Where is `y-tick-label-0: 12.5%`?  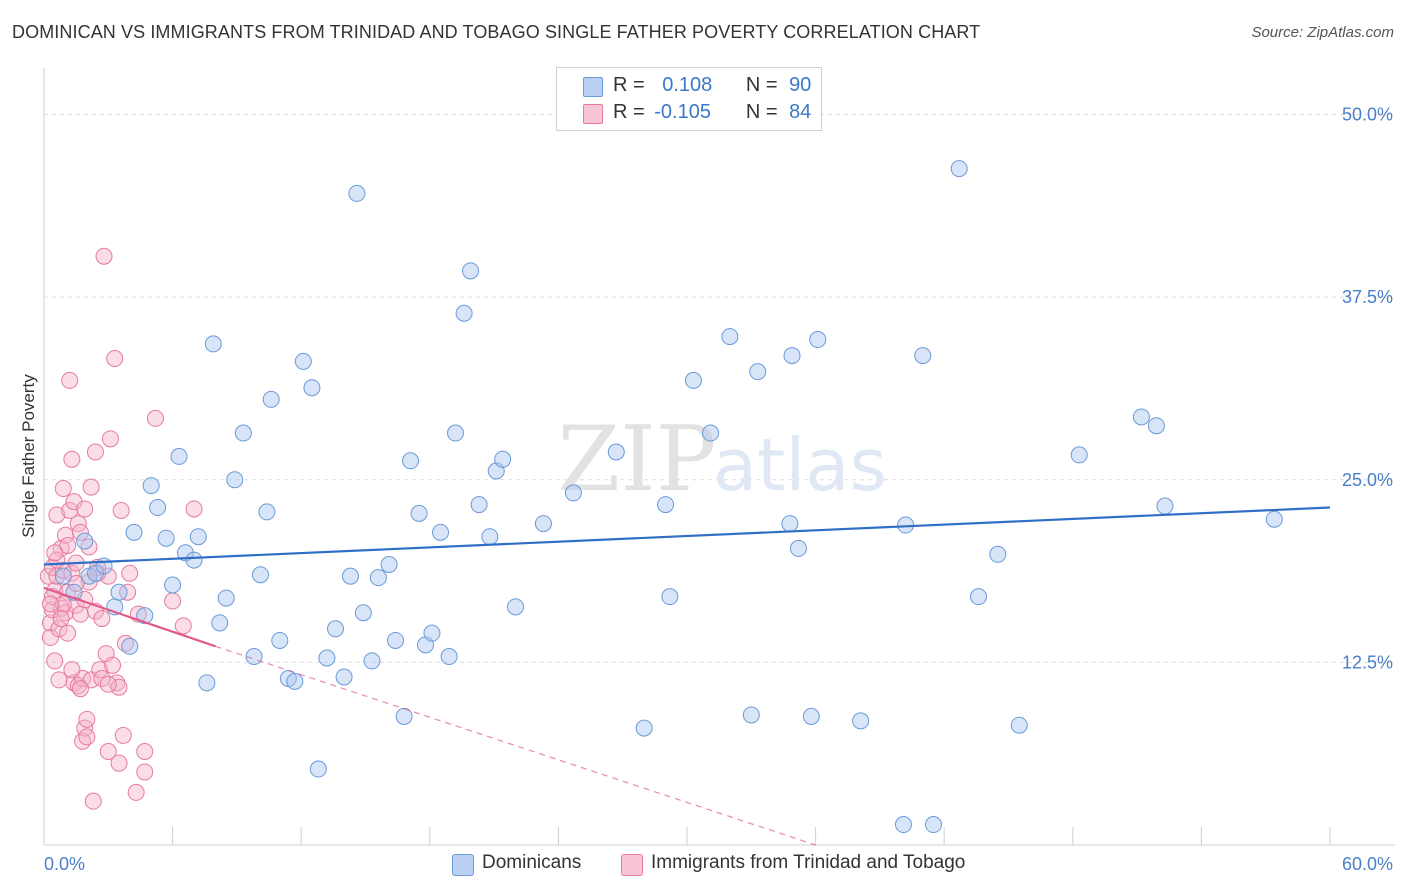 y-tick-label-0: 12.5% is located at coordinates (1367, 662).